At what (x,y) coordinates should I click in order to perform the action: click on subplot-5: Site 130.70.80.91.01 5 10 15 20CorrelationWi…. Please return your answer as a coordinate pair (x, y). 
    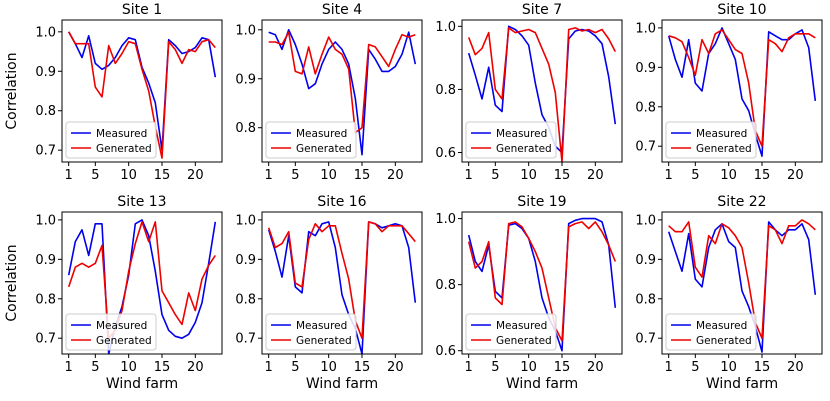
    Looking at the image, I should click on (113, 293).